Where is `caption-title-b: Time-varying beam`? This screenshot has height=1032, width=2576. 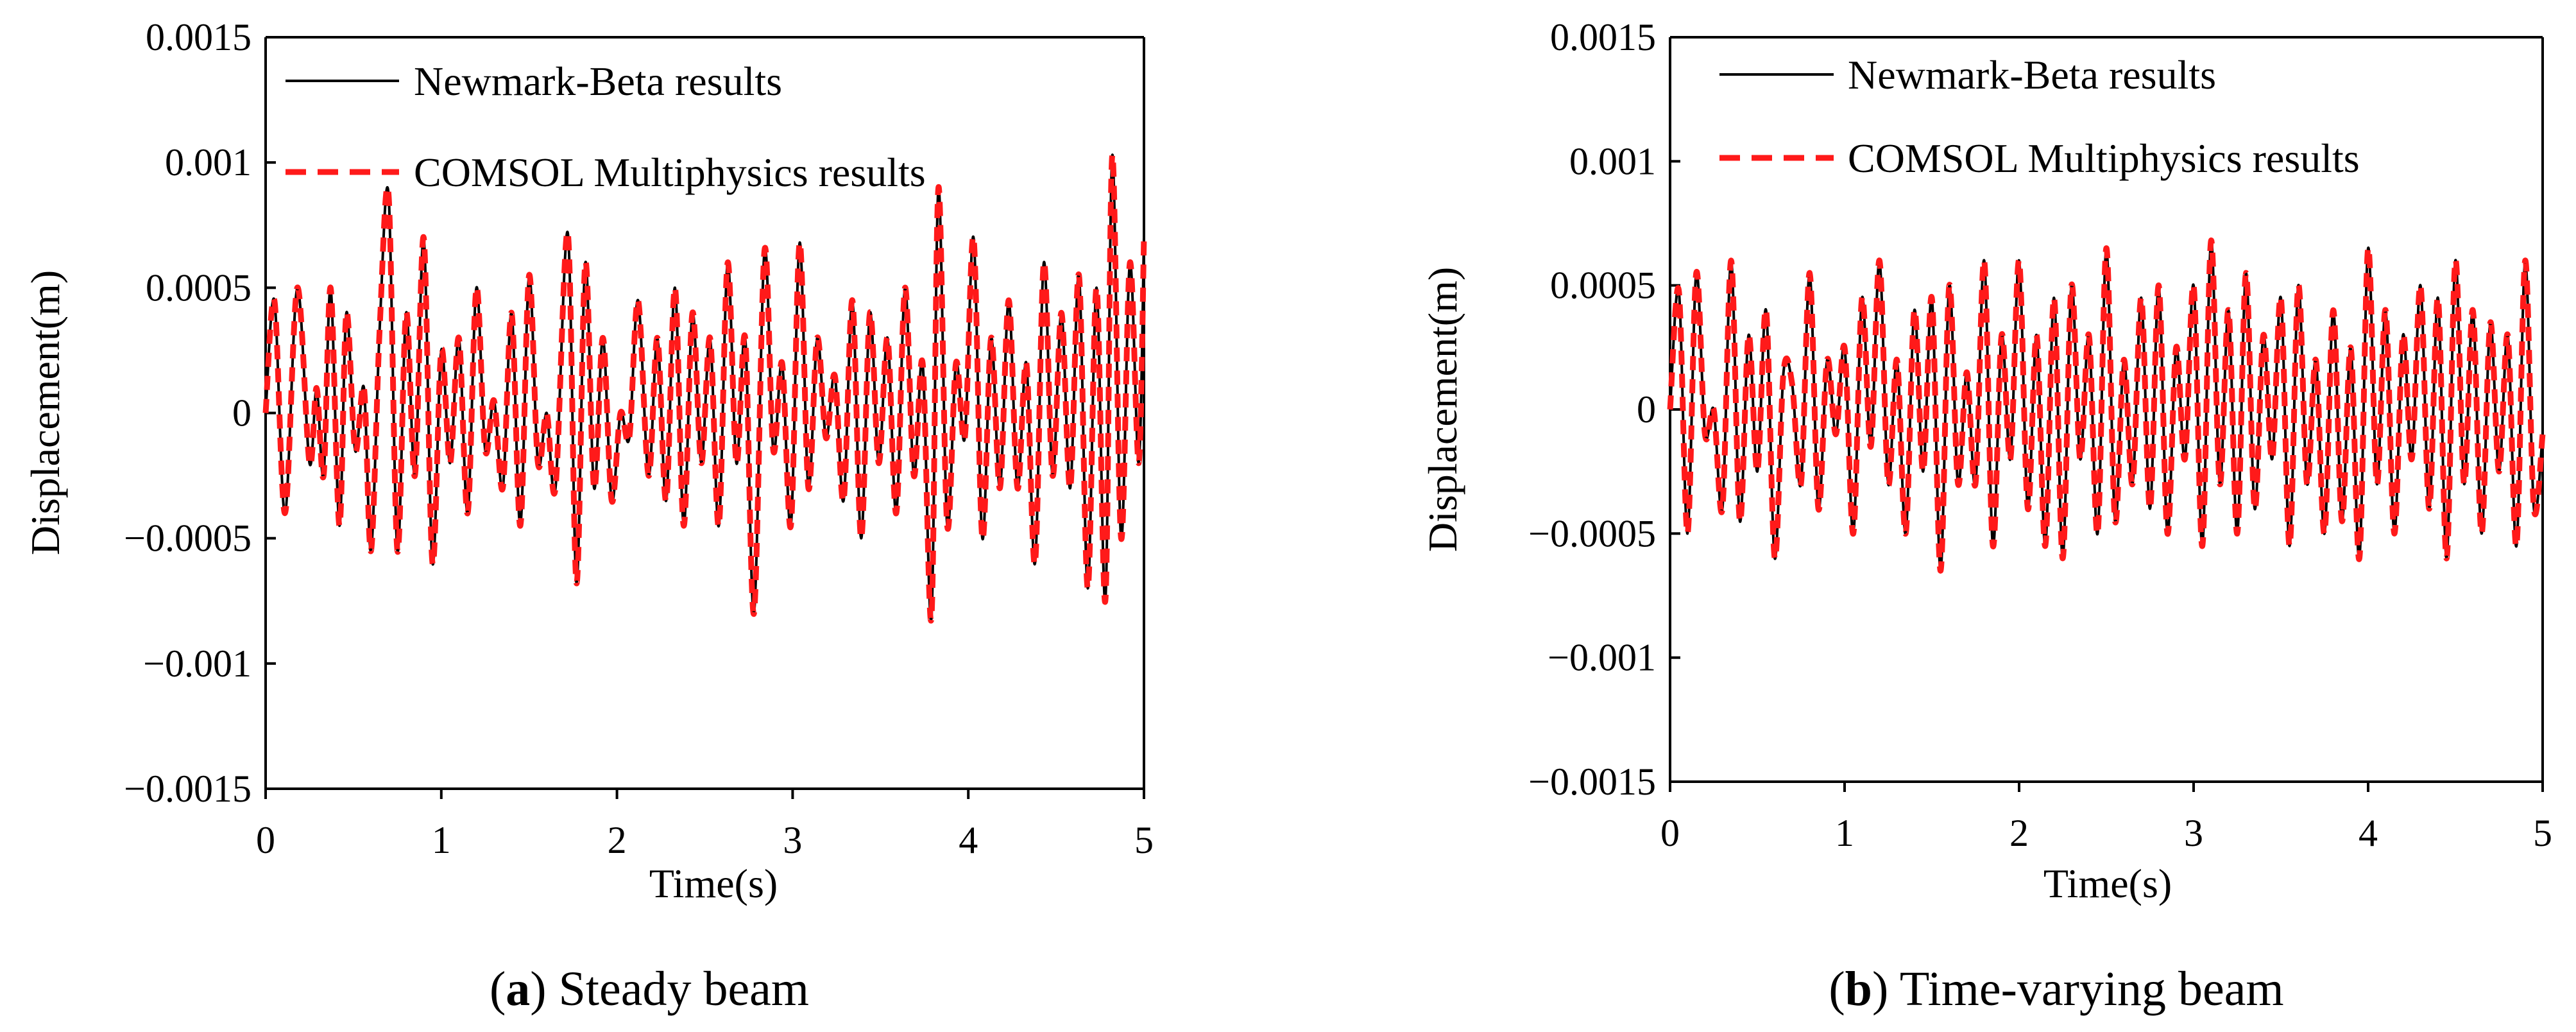
caption-title-b: Time-varying beam is located at coordinates (2092, 989).